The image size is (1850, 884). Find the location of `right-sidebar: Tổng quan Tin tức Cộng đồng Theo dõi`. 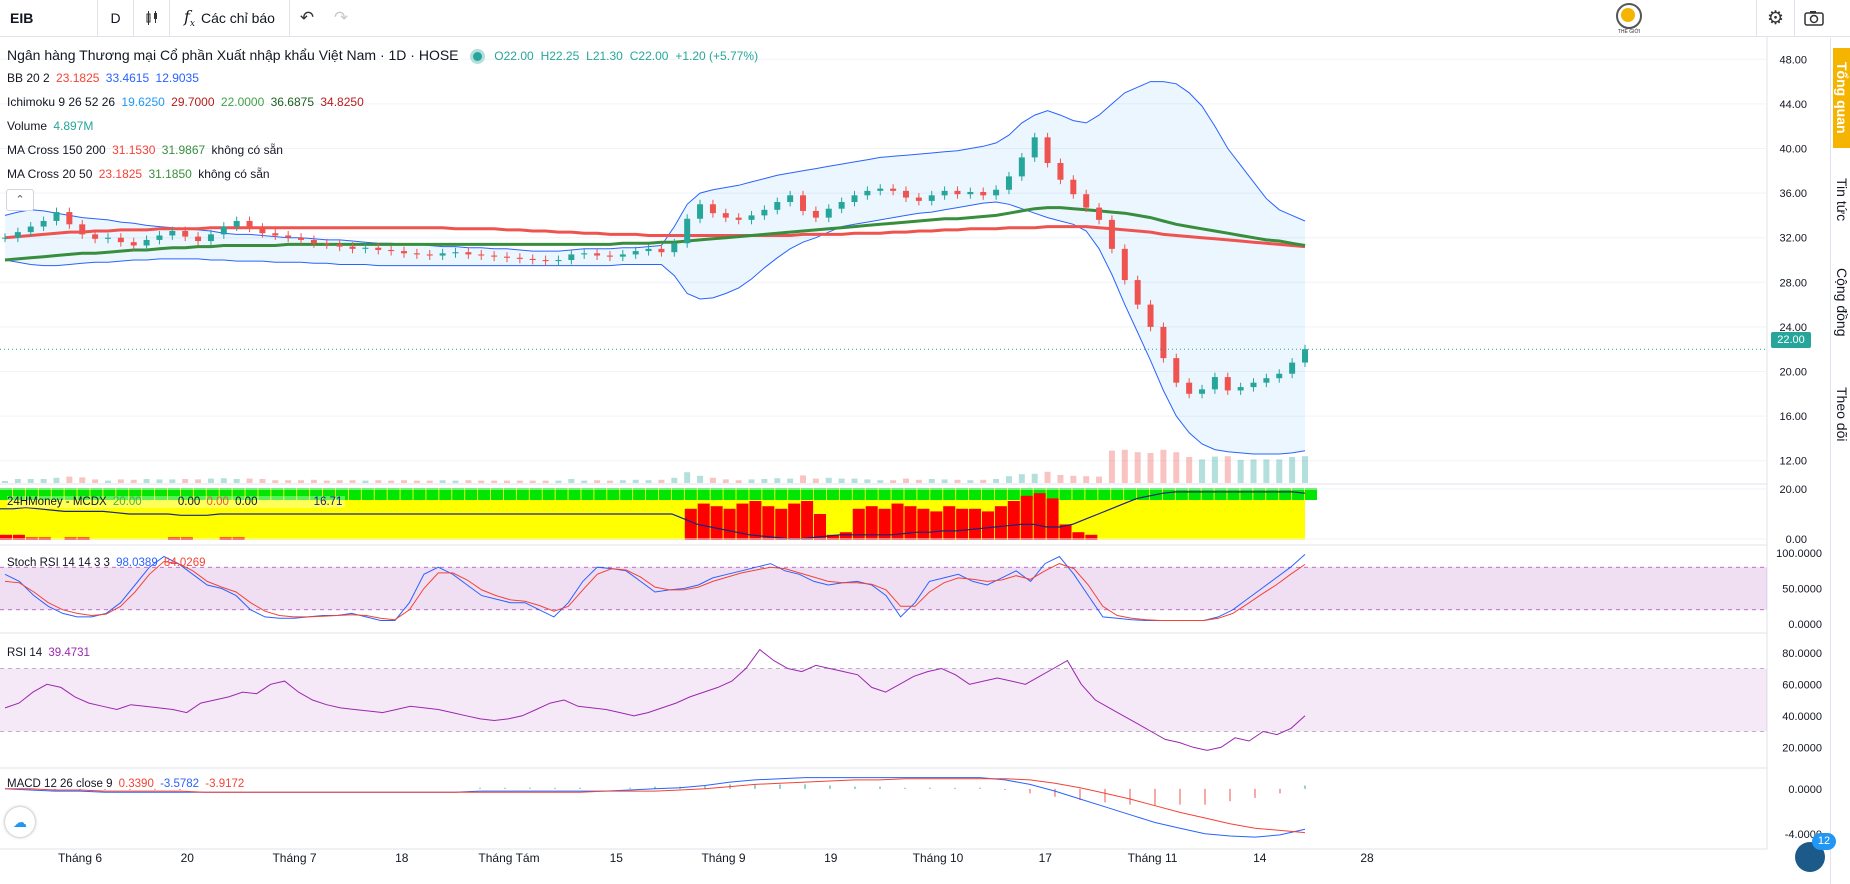

right-sidebar: Tổng quan Tin tức Cộng đồng Theo dõi is located at coordinates (1840, 461).